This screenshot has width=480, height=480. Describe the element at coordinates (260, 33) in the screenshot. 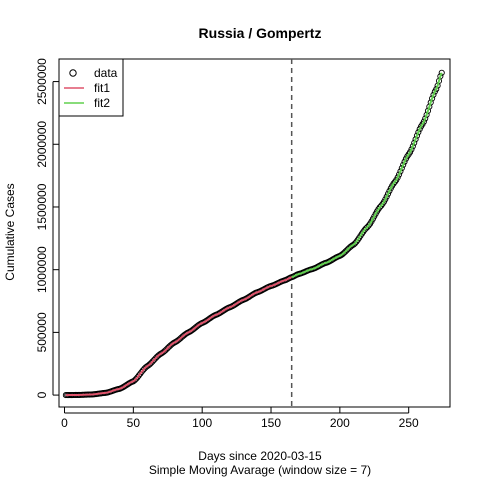

I see `chart-title: Russia / Gompertz` at that location.